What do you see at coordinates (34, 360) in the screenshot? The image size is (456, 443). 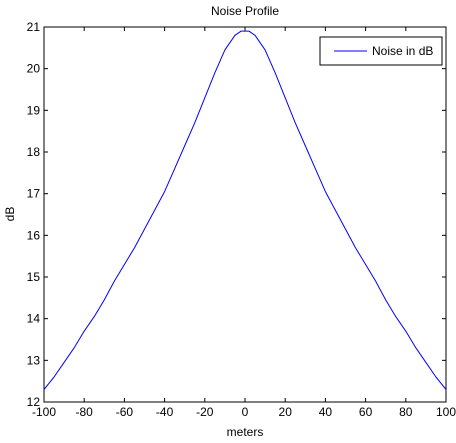 I see `y-tick-label: 13` at bounding box center [34, 360].